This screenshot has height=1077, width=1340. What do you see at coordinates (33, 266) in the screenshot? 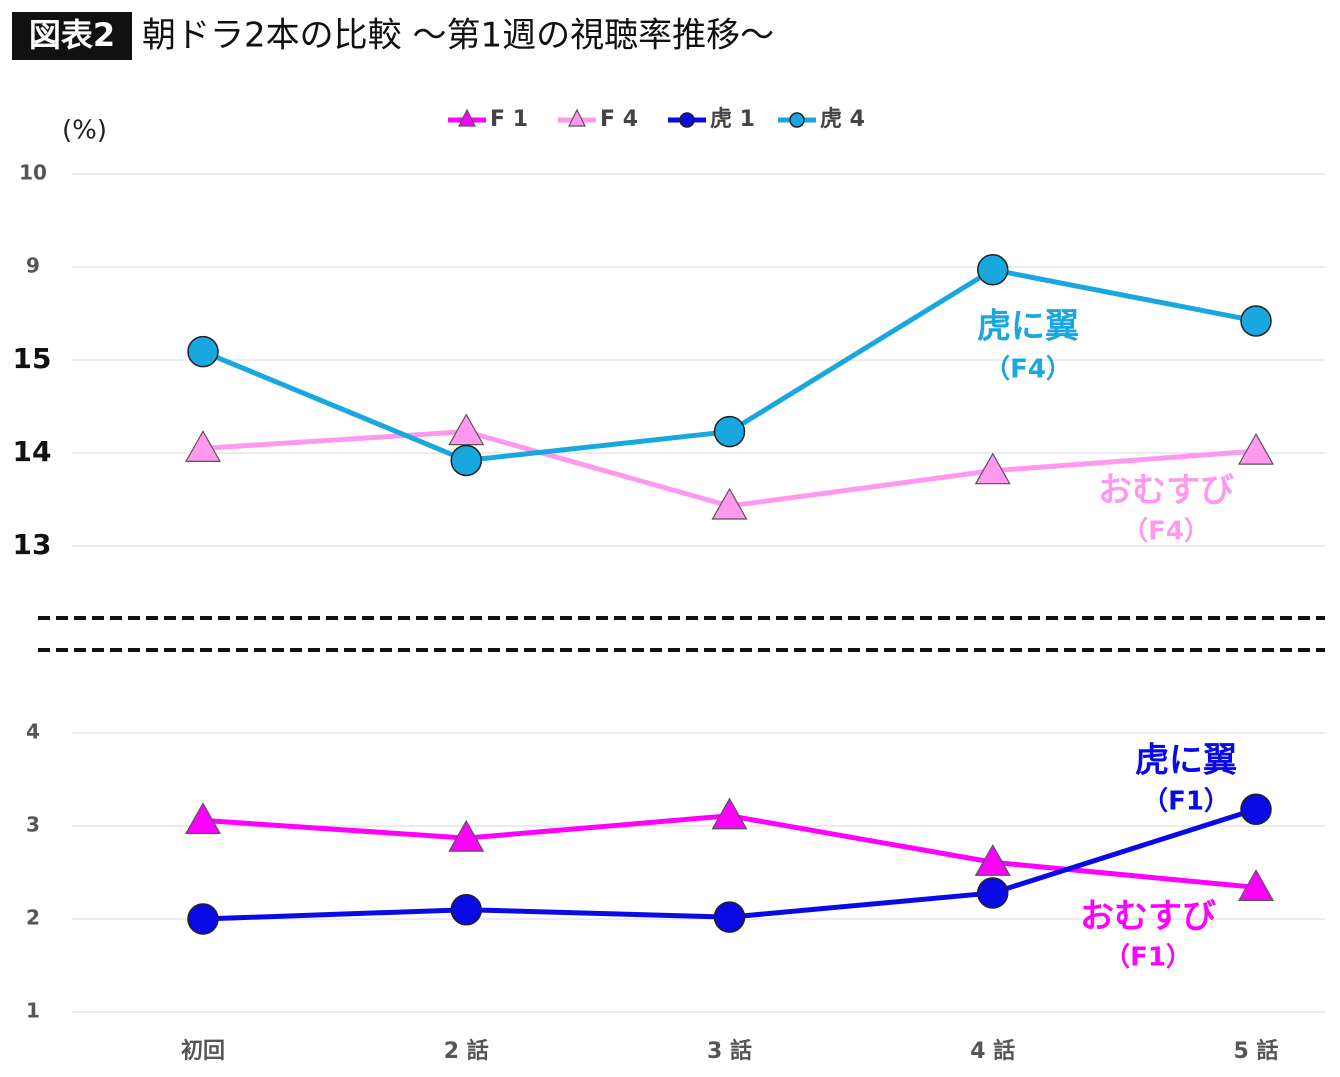
I see `y-tick-label: 9` at bounding box center [33, 266].